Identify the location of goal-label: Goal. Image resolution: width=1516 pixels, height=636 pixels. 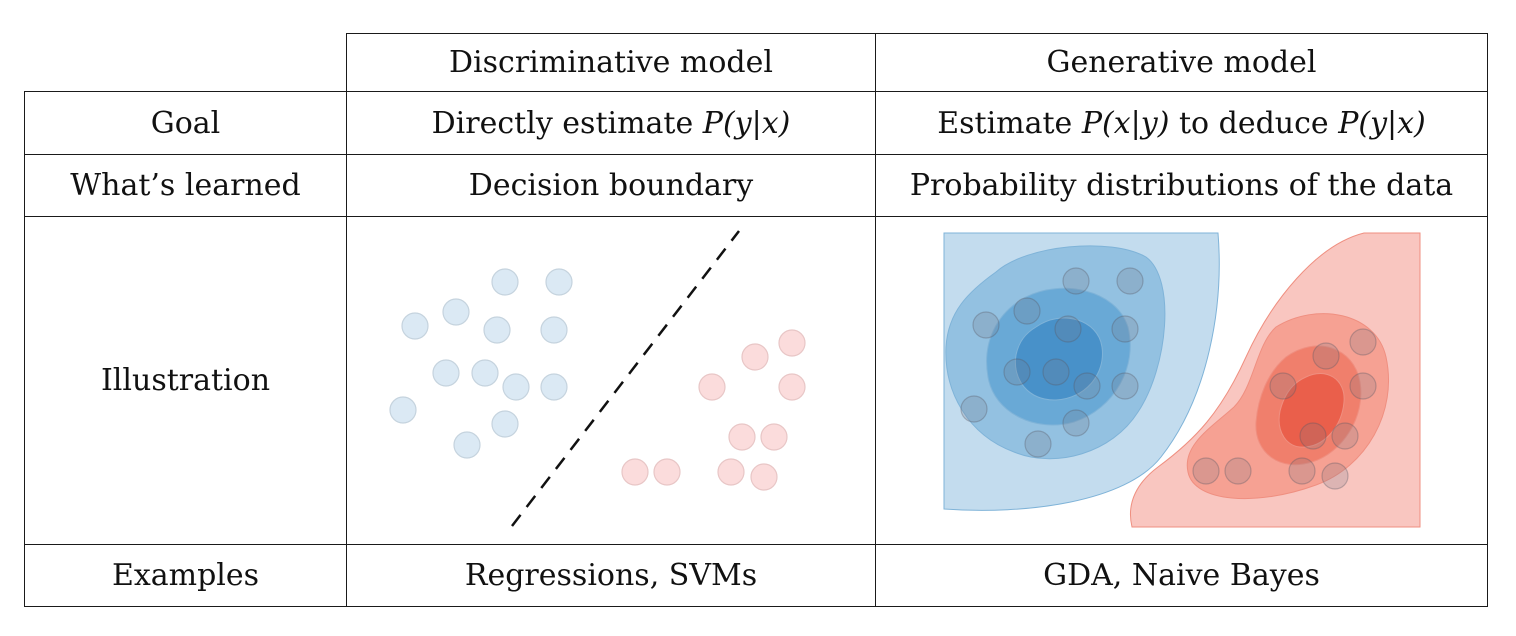
(185, 123).